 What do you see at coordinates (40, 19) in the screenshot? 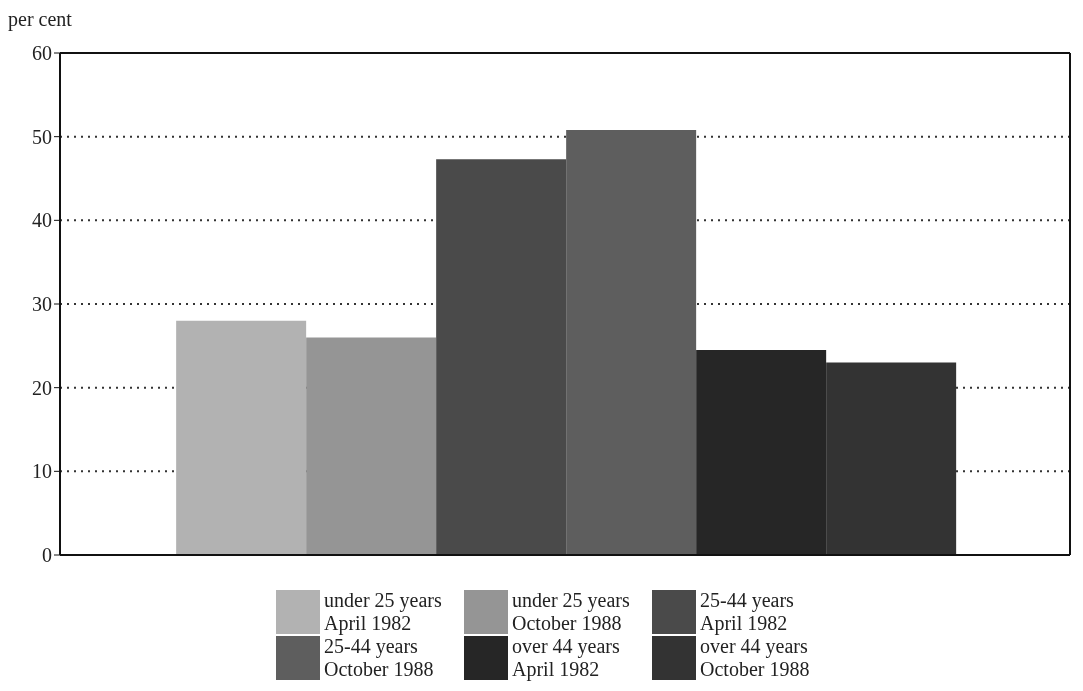
I see `y-axis-title: per cent` at bounding box center [40, 19].